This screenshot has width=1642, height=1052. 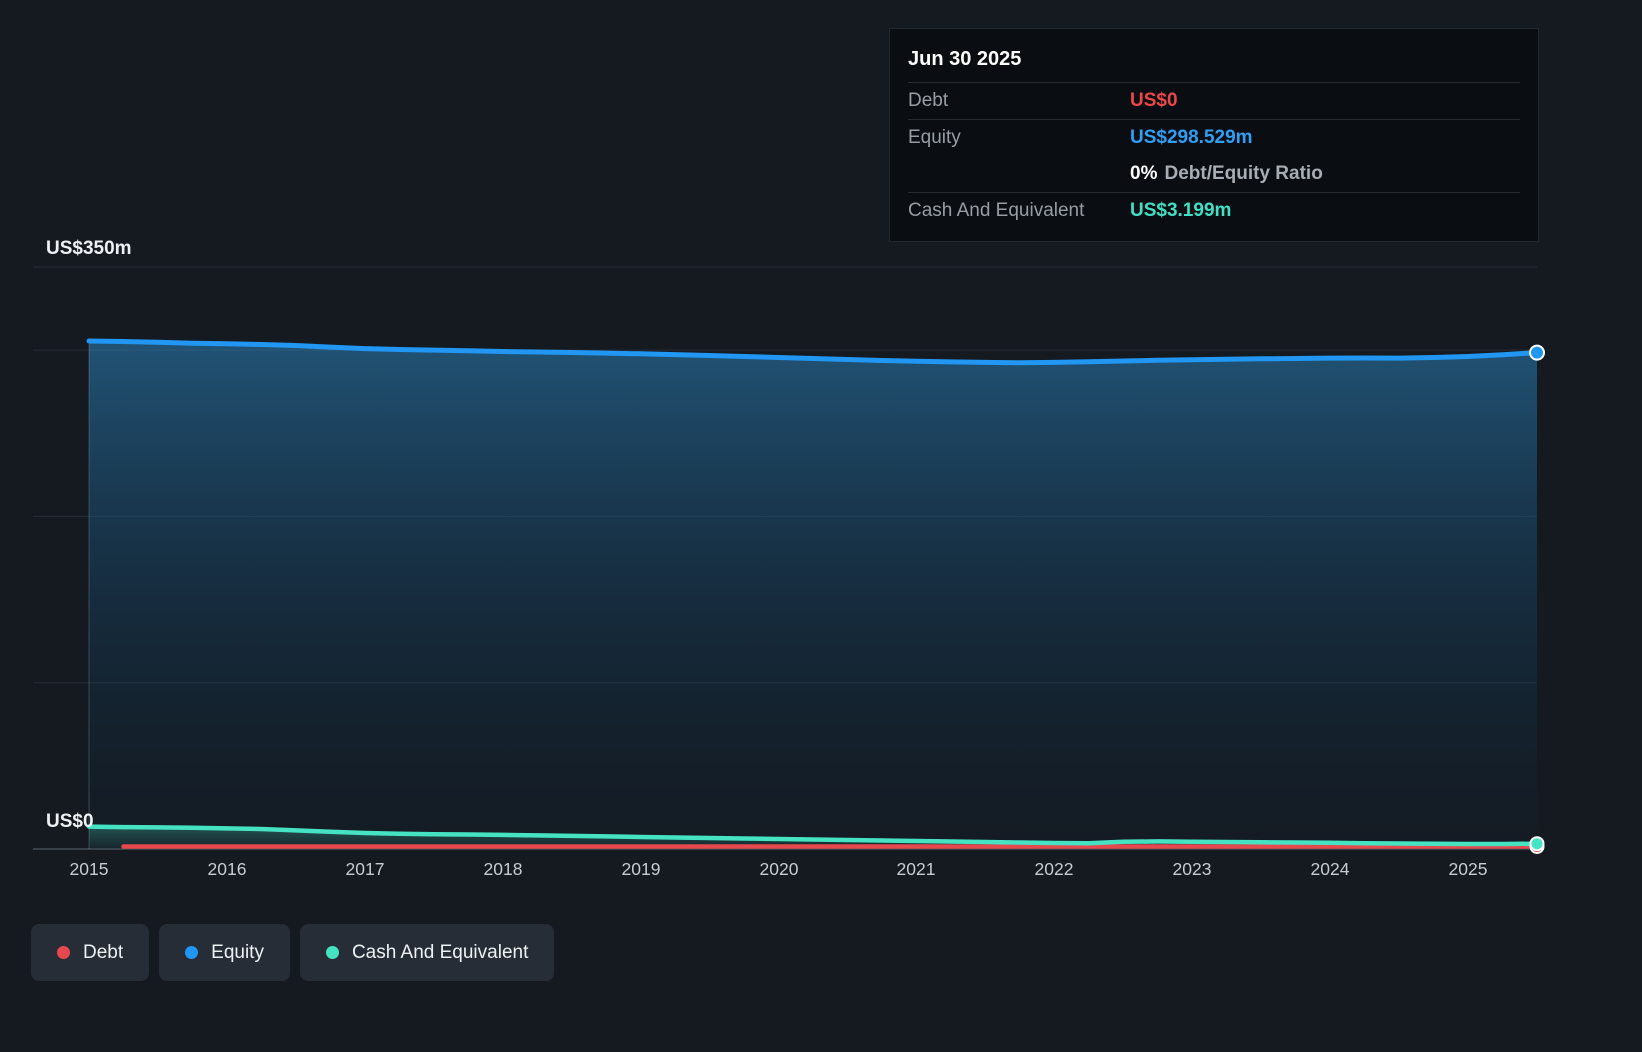 I want to click on legend-item-debt: Debt, so click(x=90, y=952).